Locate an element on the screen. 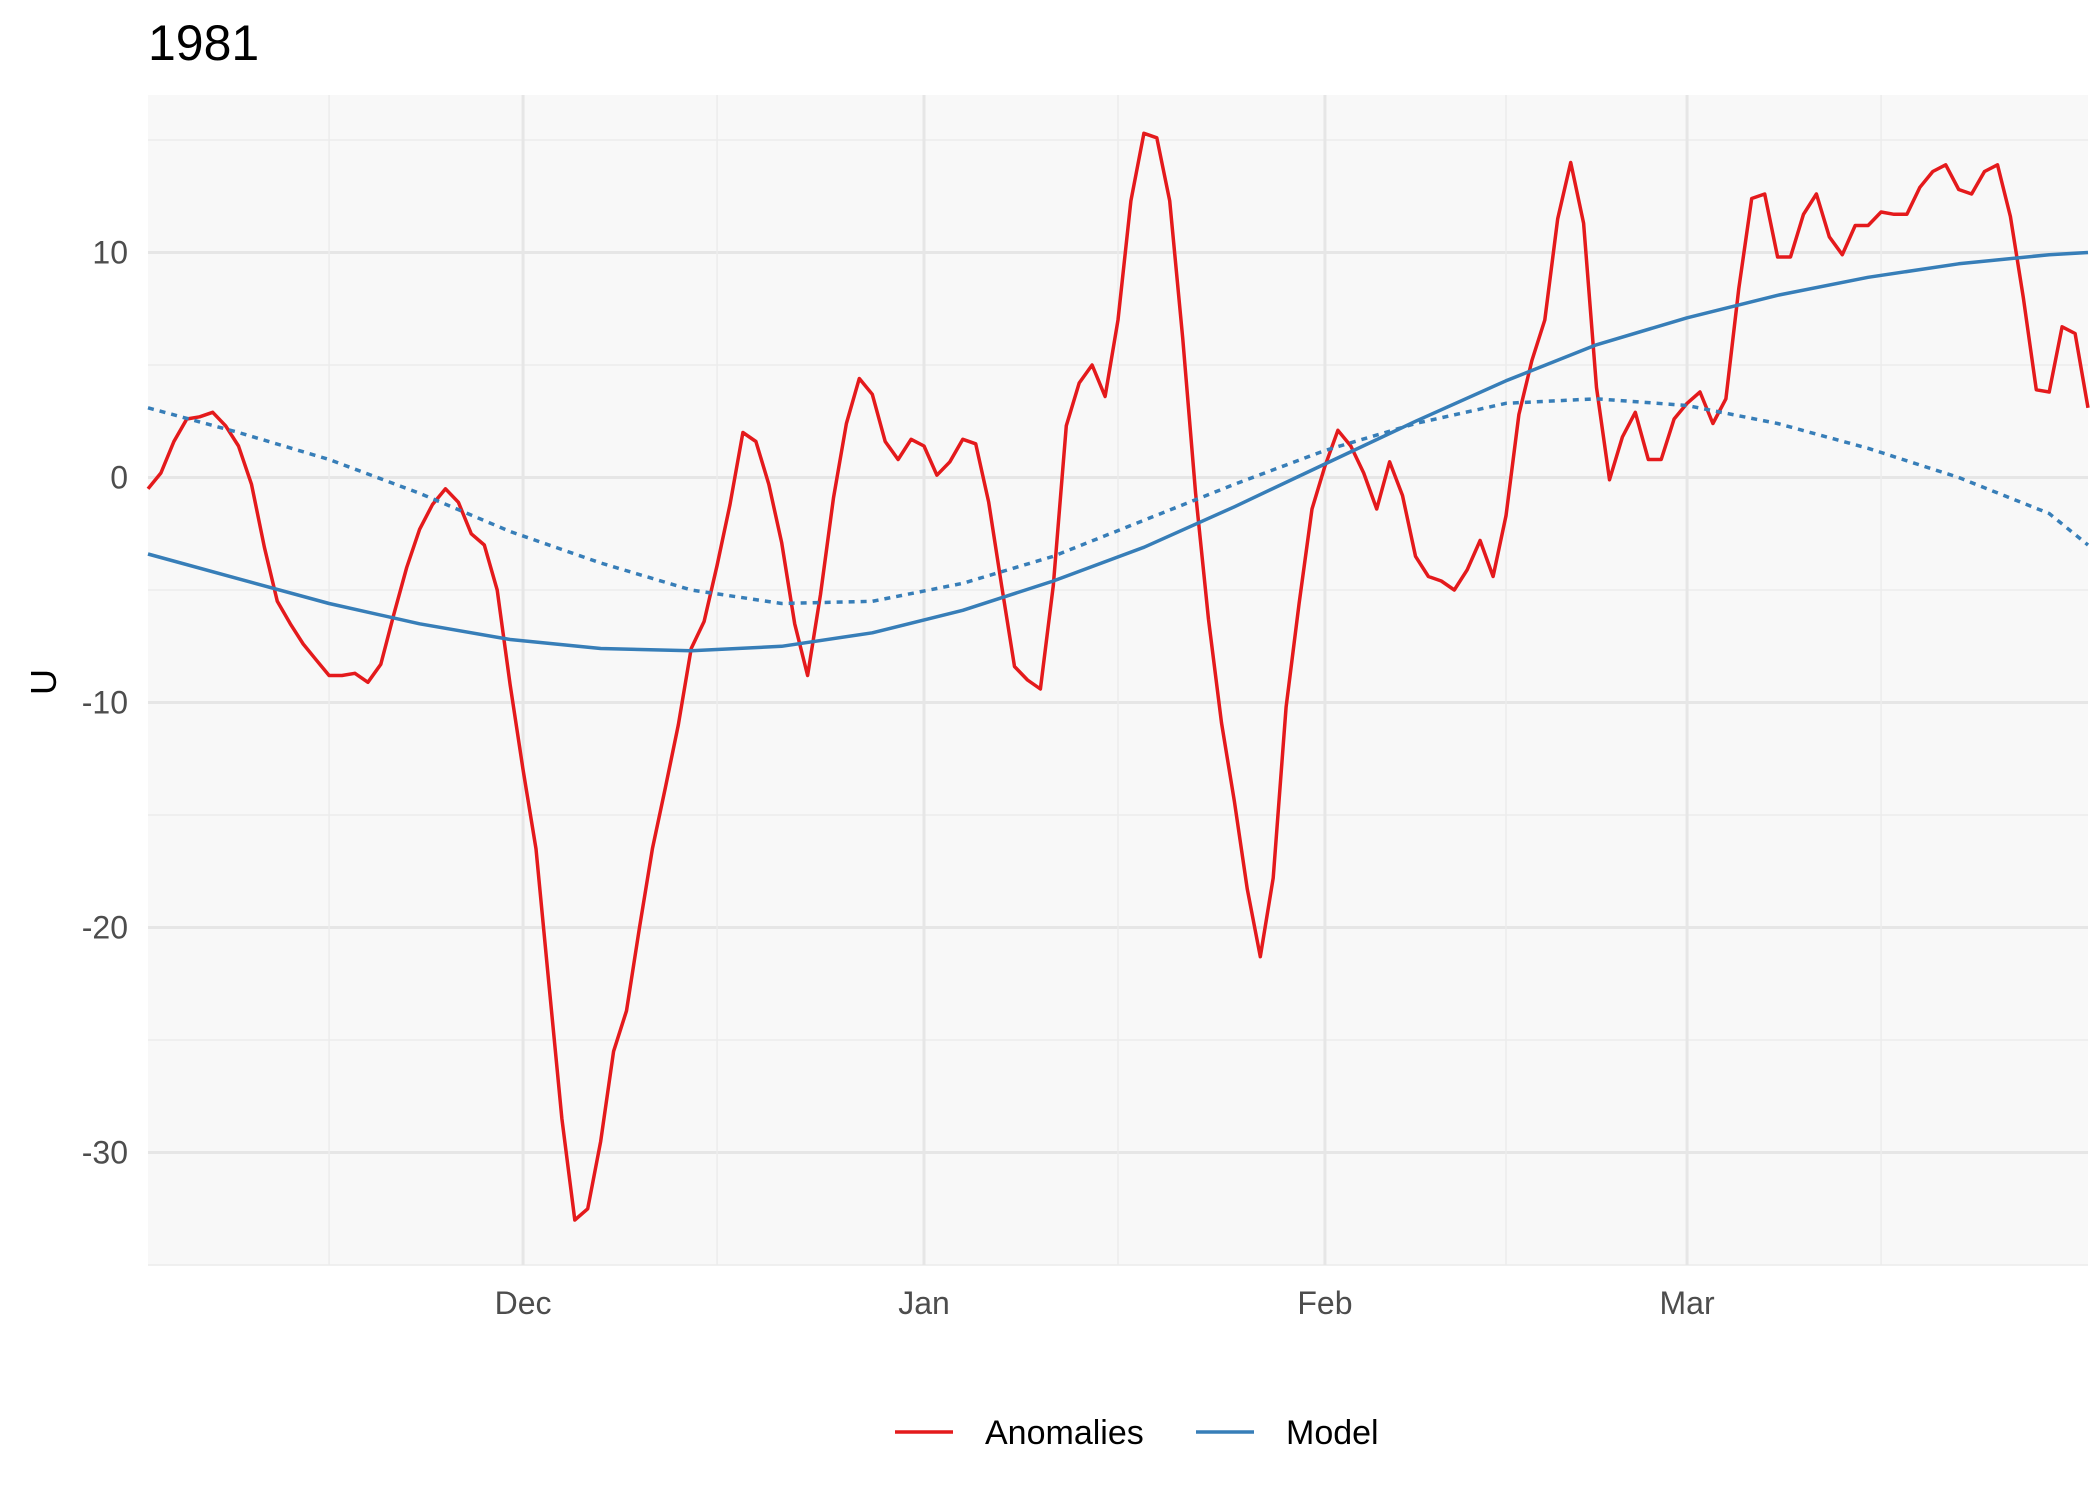  series-line-model-dotted is located at coordinates (1118, 501).